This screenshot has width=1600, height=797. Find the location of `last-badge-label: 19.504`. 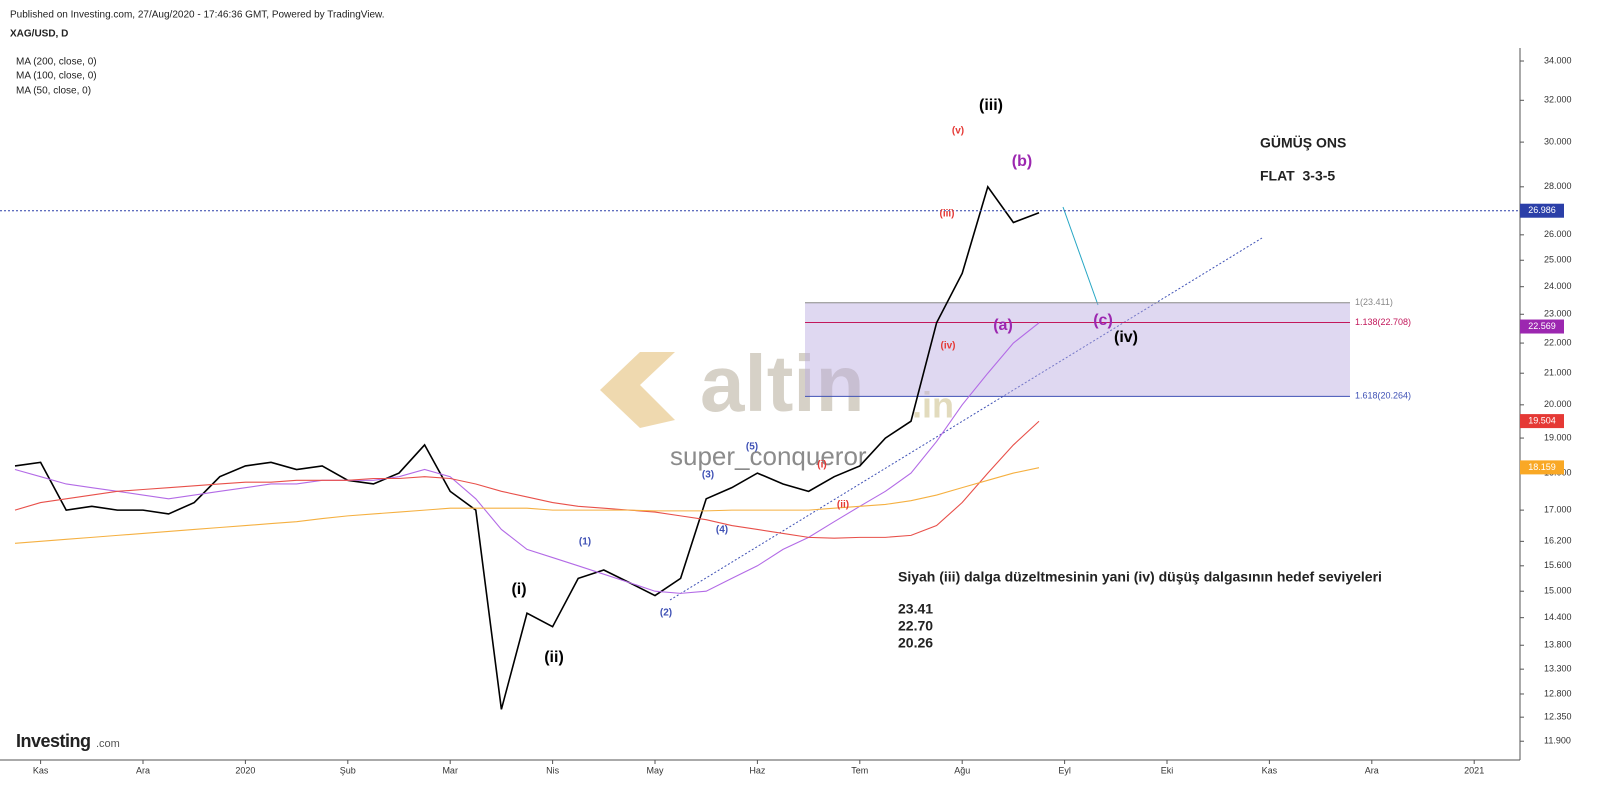

last-badge-label: 19.504 is located at coordinates (1542, 420).